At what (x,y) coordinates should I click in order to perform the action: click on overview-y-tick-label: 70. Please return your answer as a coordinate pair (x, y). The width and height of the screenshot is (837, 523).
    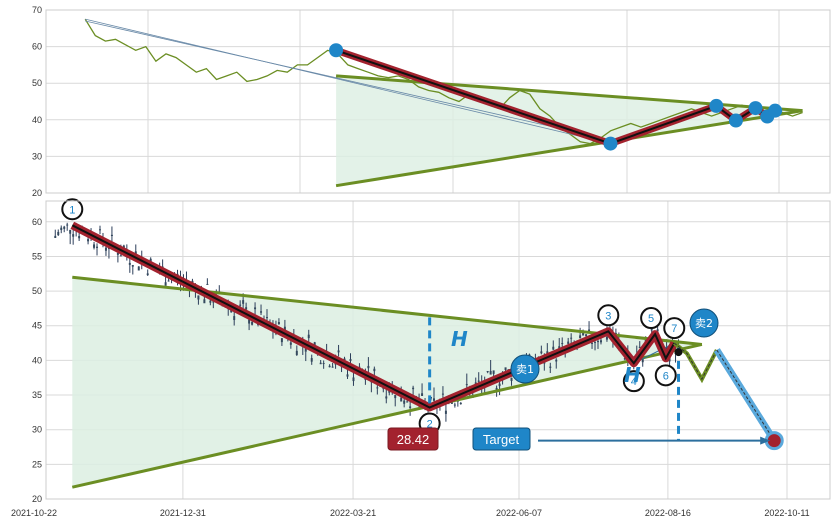
    Looking at the image, I should click on (37, 10).